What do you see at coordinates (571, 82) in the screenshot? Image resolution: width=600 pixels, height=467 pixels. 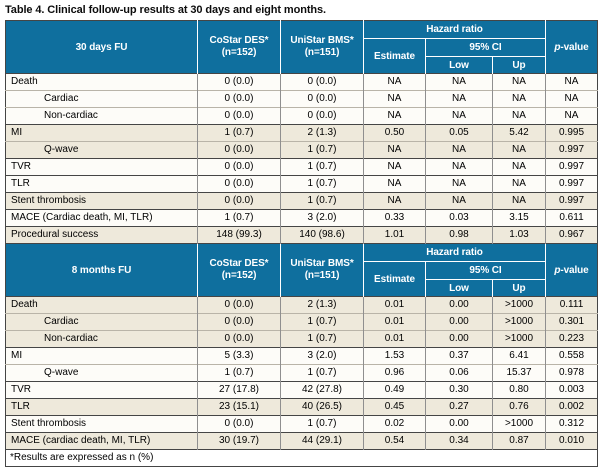 I see `p-value-cell: NA` at bounding box center [571, 82].